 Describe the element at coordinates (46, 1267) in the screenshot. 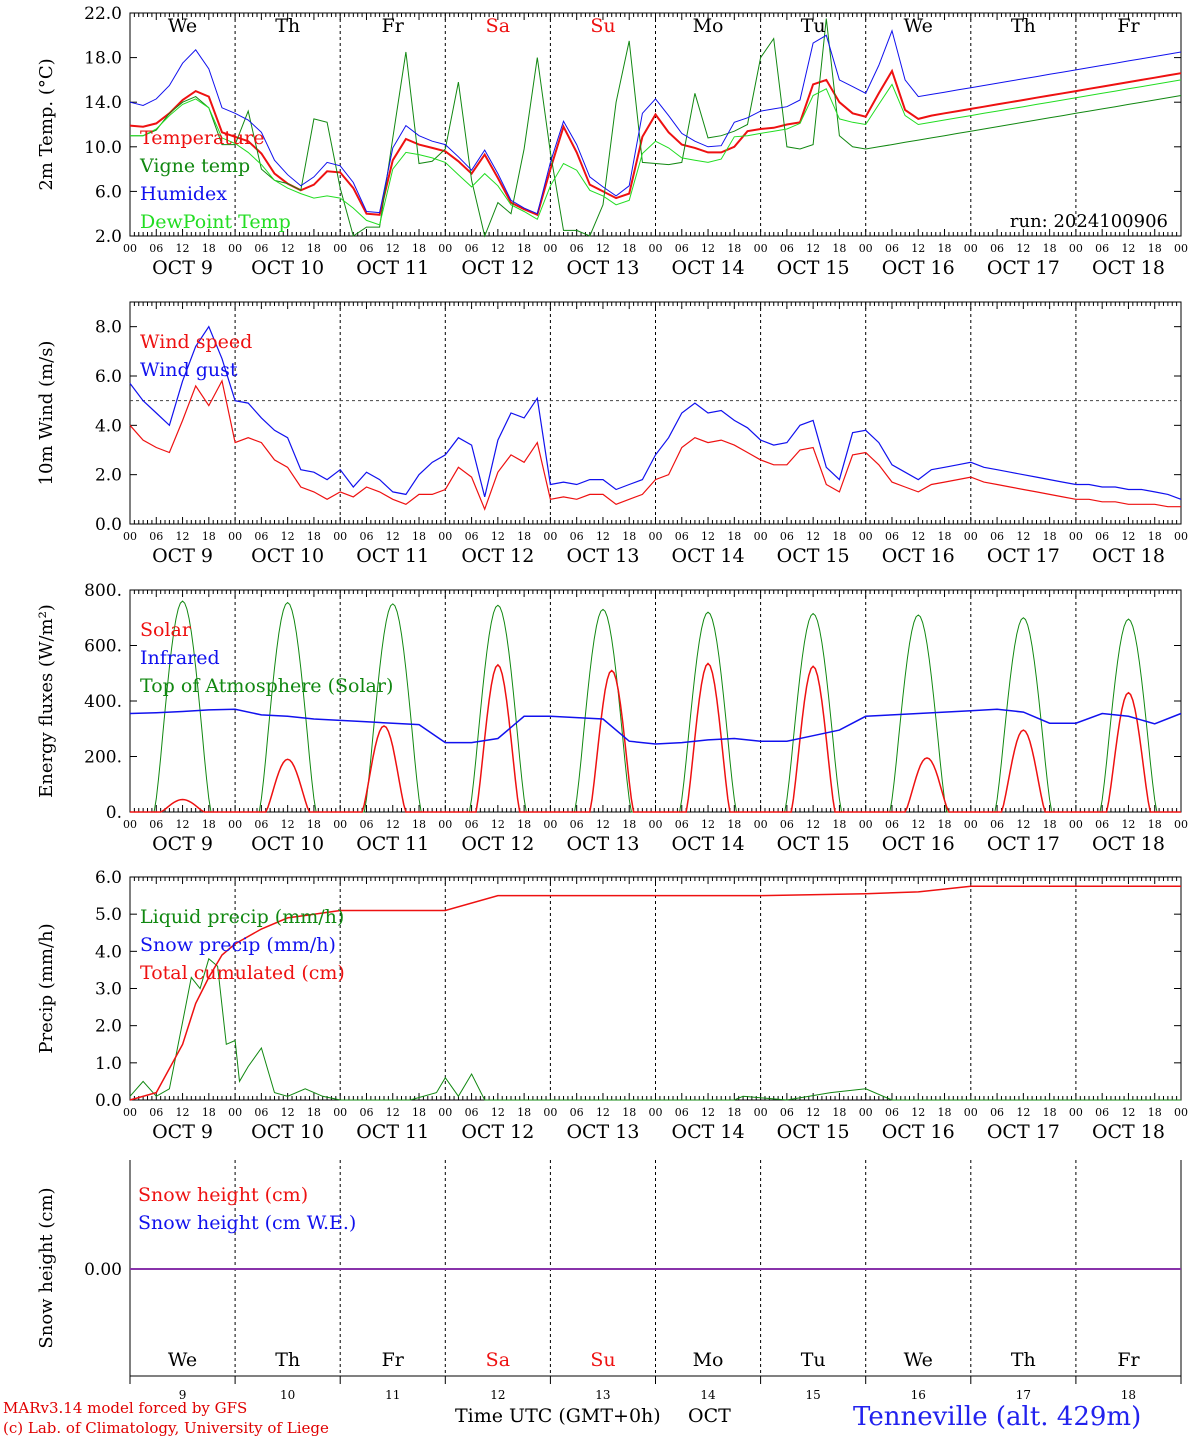

I see `y-axis-label: Snow height (cm)` at that location.